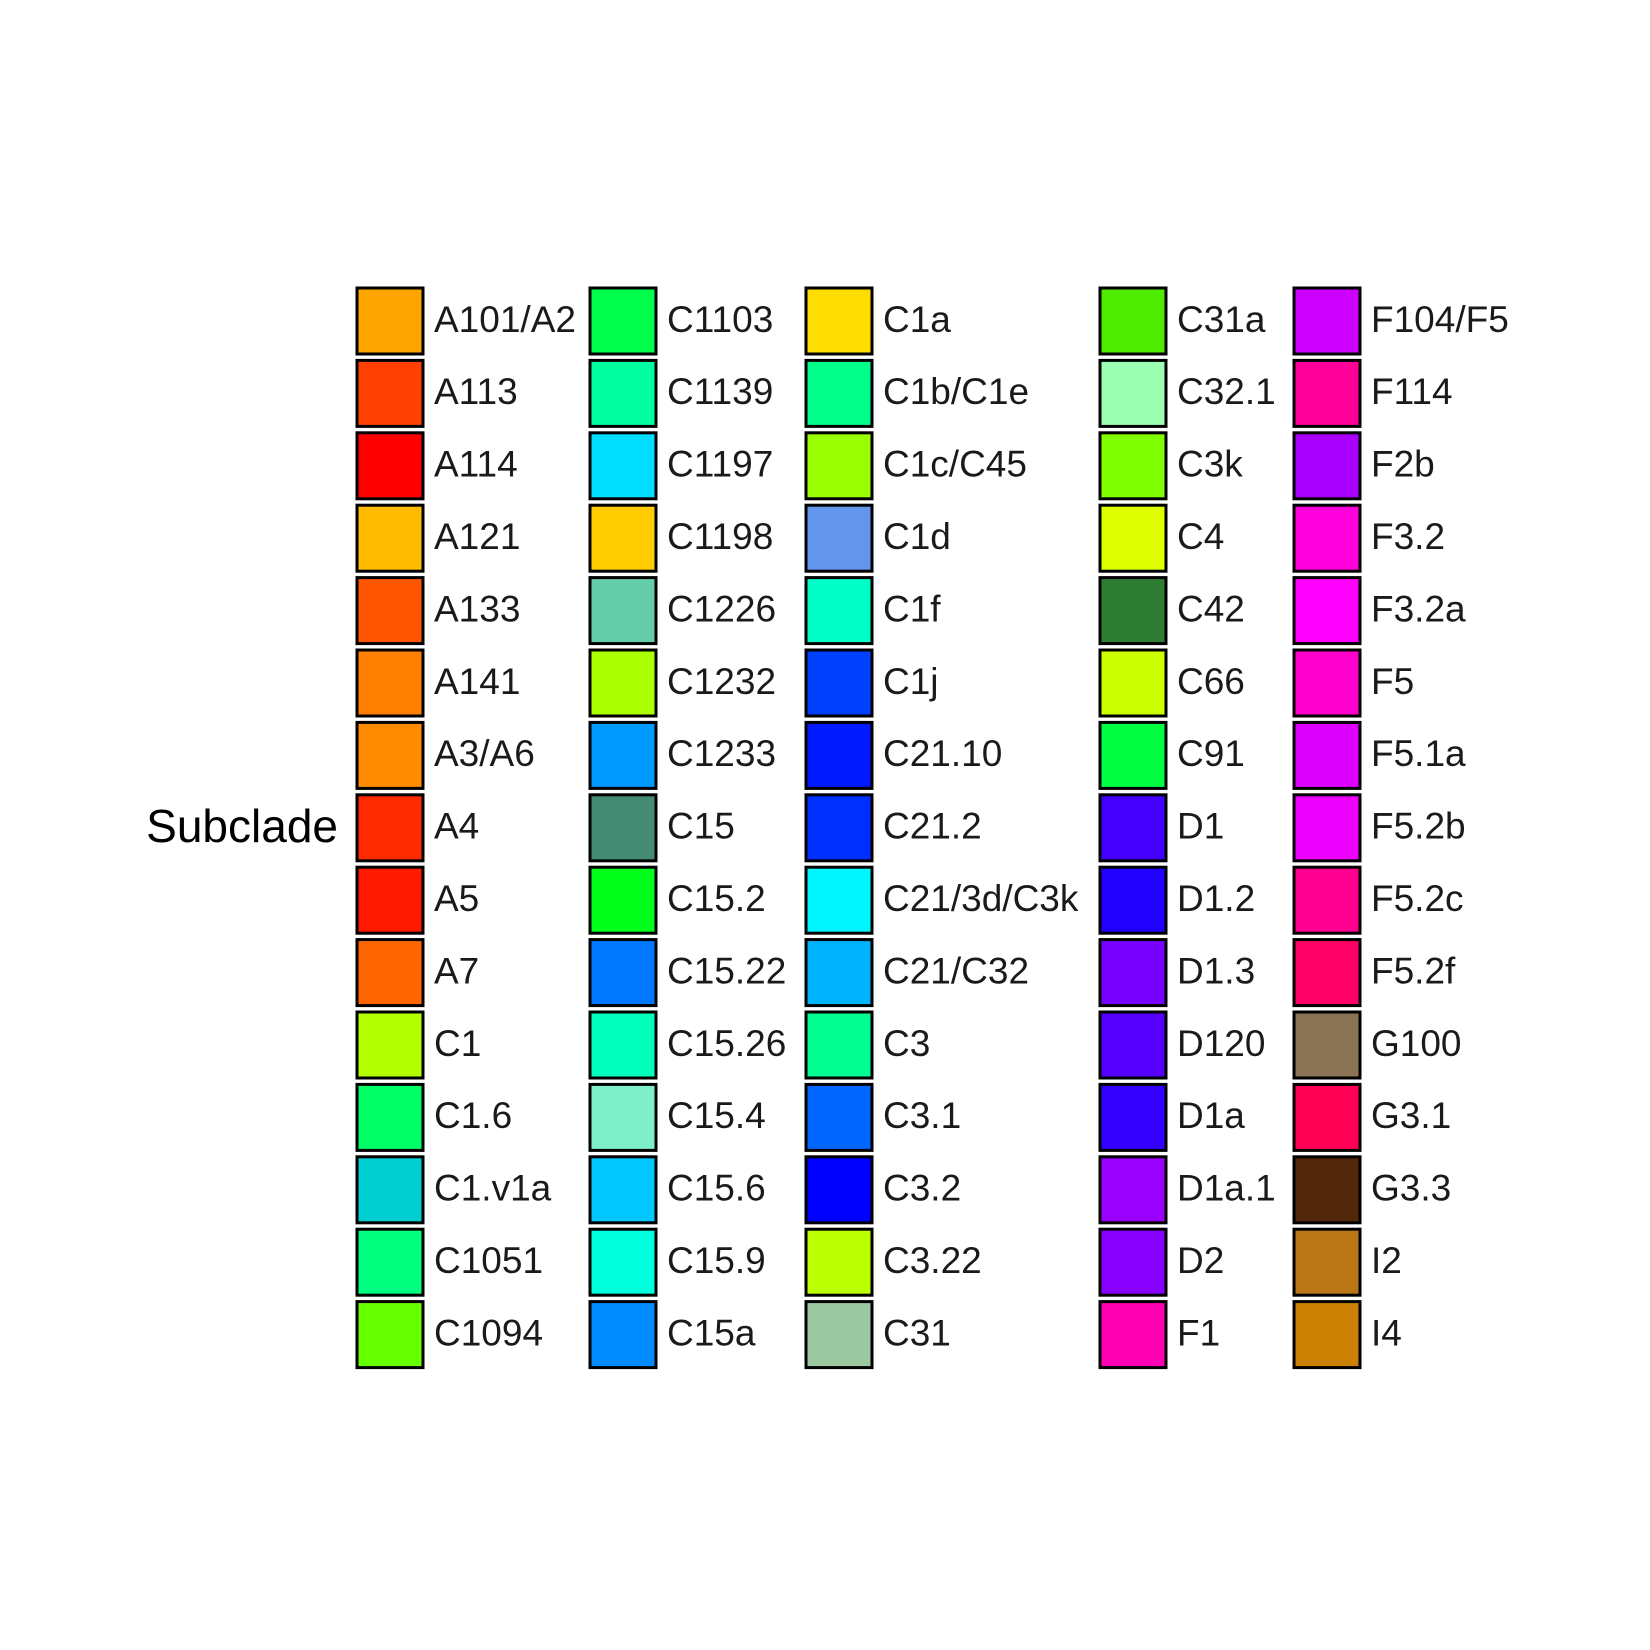  Describe the element at coordinates (720, 391) in the screenshot. I see `legend-label: C1139` at that location.